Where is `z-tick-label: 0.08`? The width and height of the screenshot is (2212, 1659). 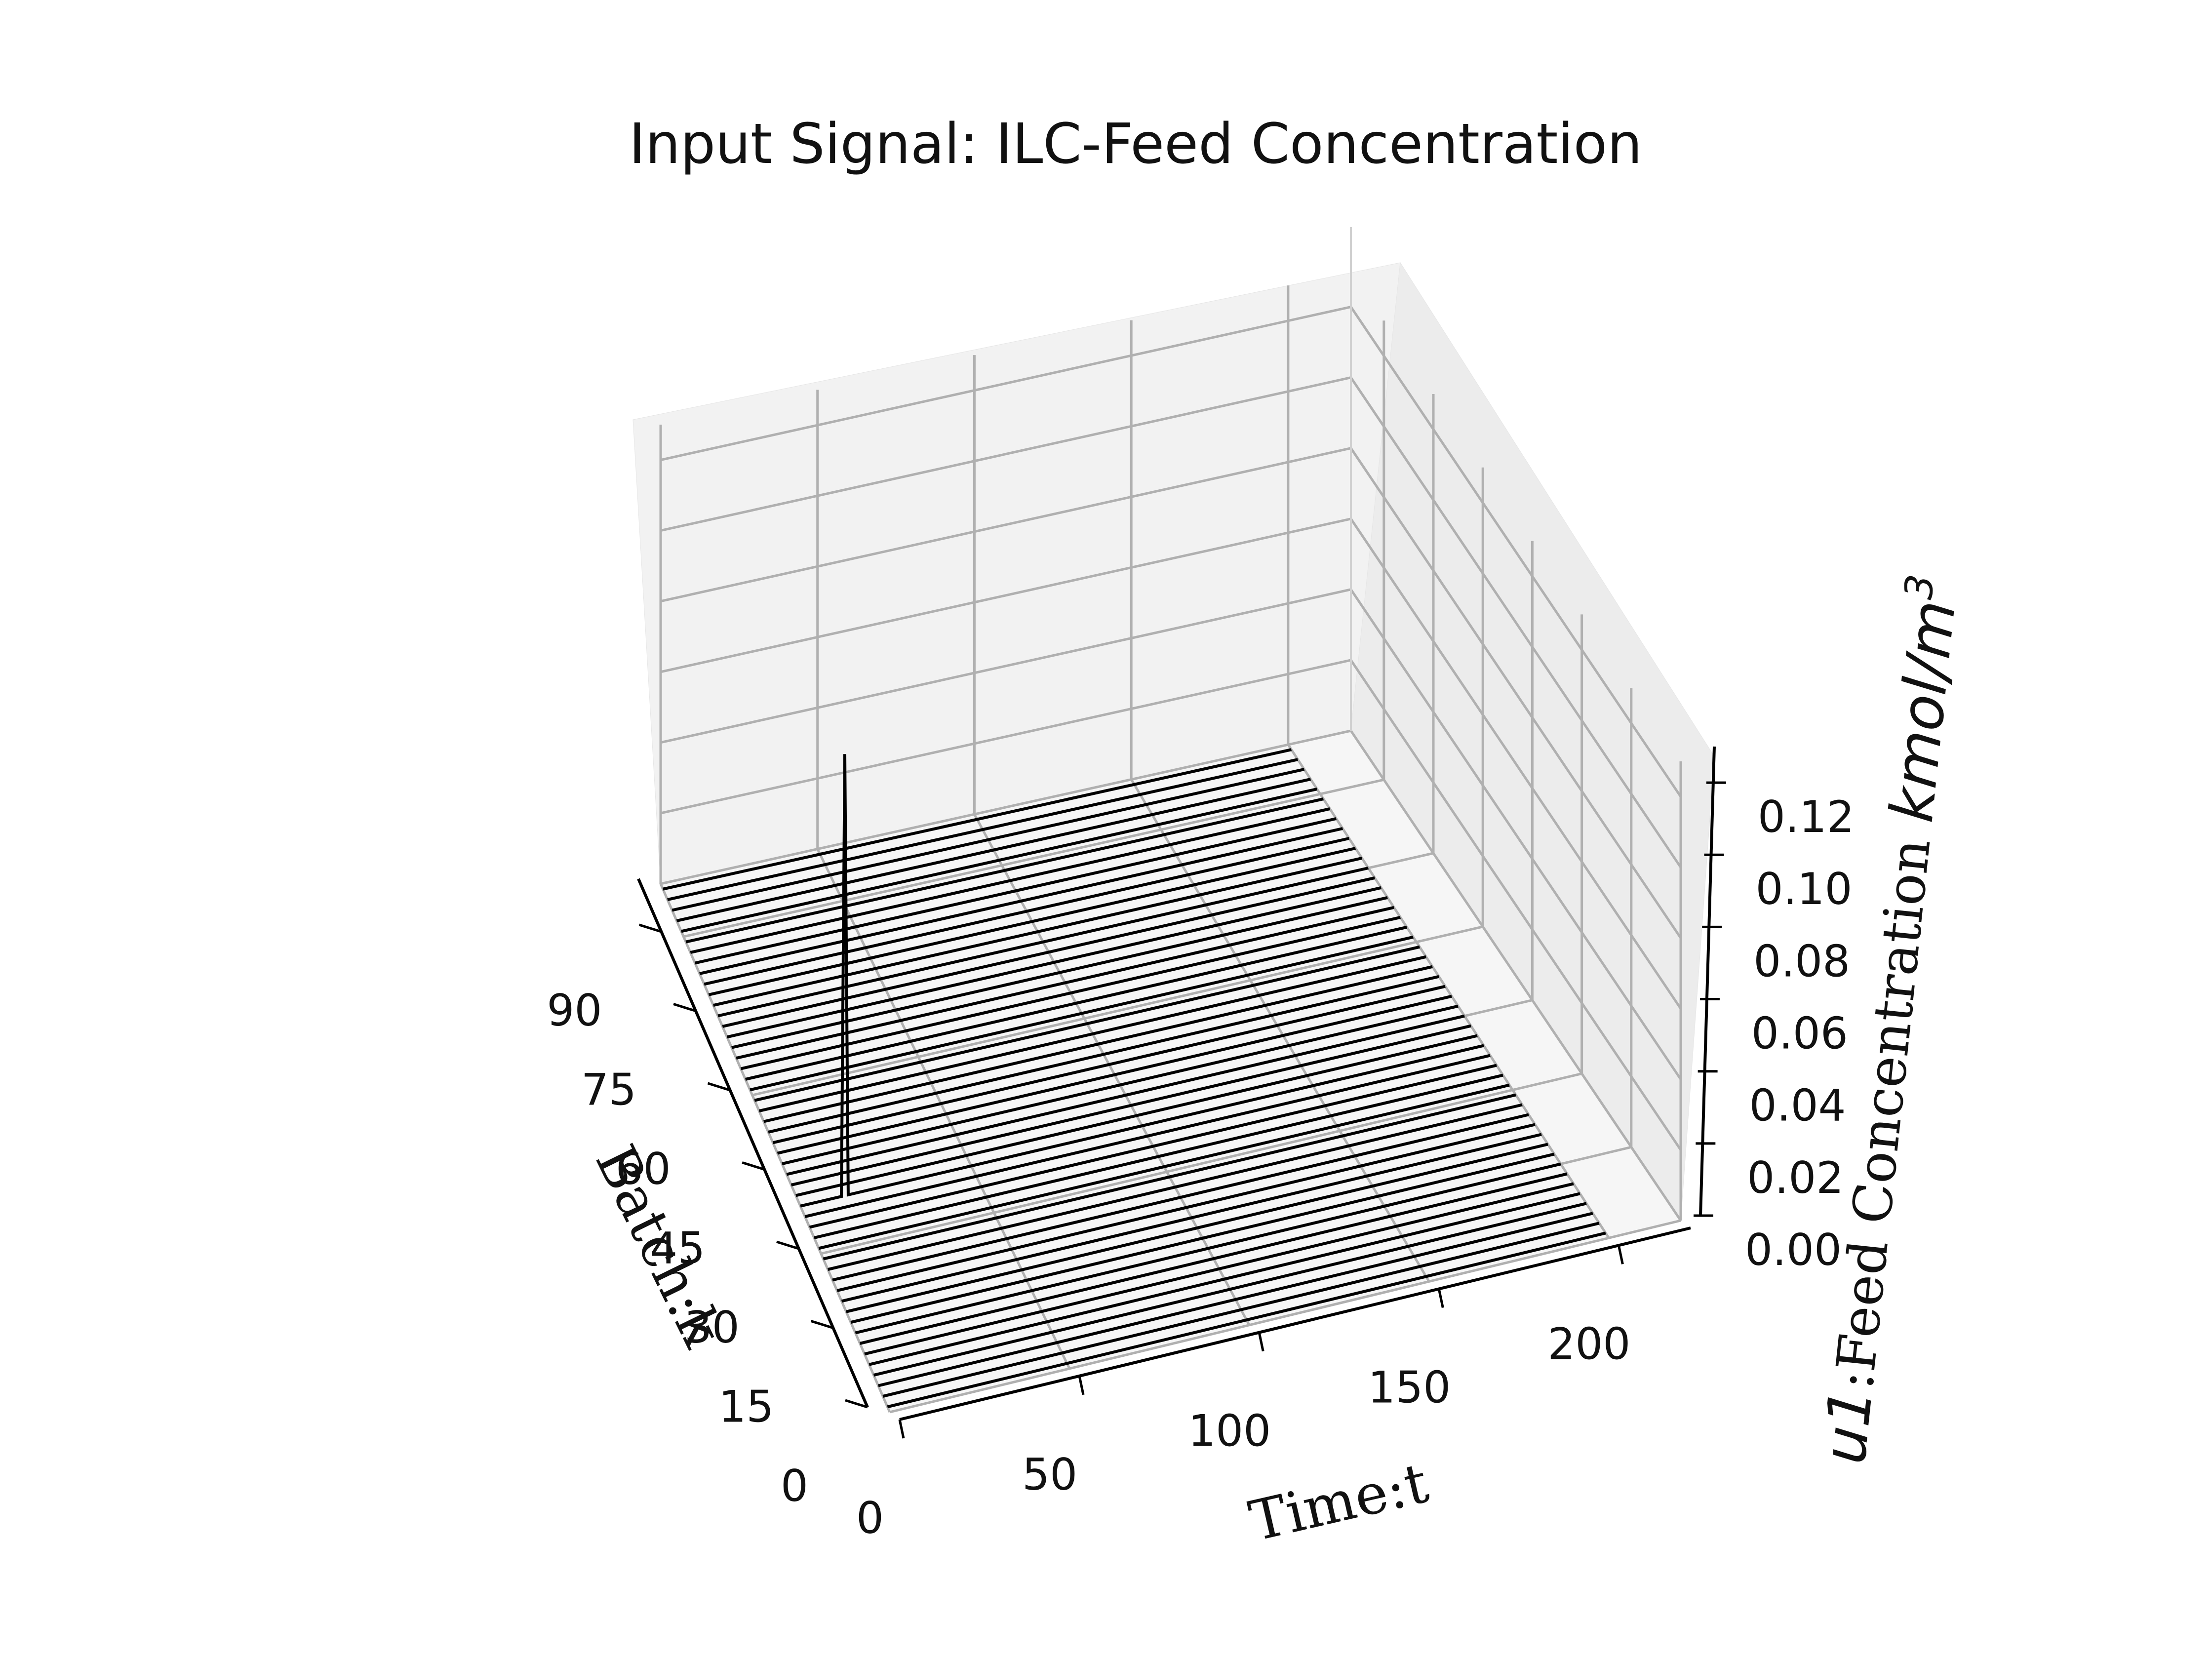 z-tick-label: 0.08 is located at coordinates (1802, 962).